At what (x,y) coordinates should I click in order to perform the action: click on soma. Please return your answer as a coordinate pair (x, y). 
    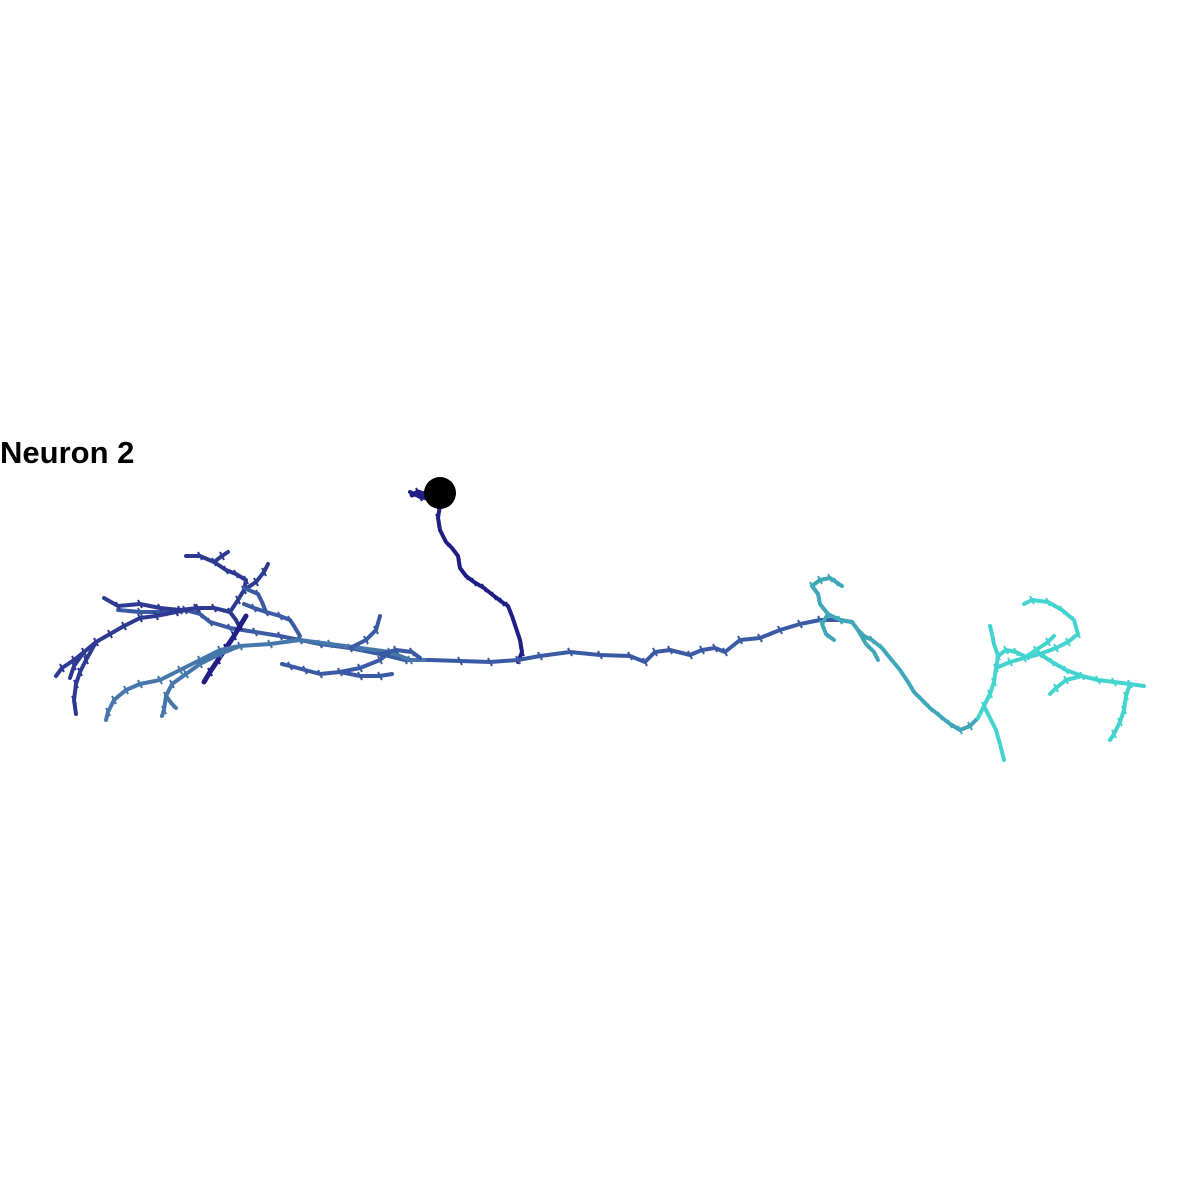
    Looking at the image, I should click on (440, 493).